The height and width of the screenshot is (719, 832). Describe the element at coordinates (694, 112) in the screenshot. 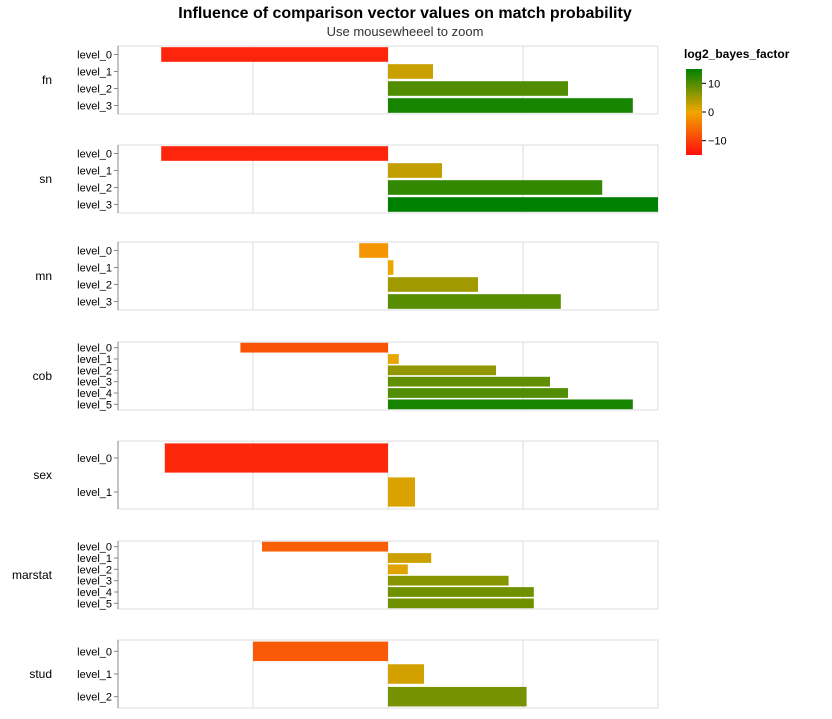

I see `legend-gradient-bar` at that location.